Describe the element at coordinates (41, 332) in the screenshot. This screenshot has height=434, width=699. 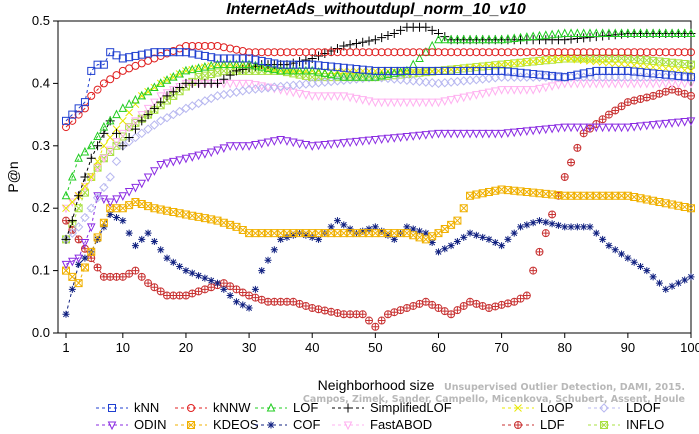
I see `y-tick-label-0: 0.0` at that location.